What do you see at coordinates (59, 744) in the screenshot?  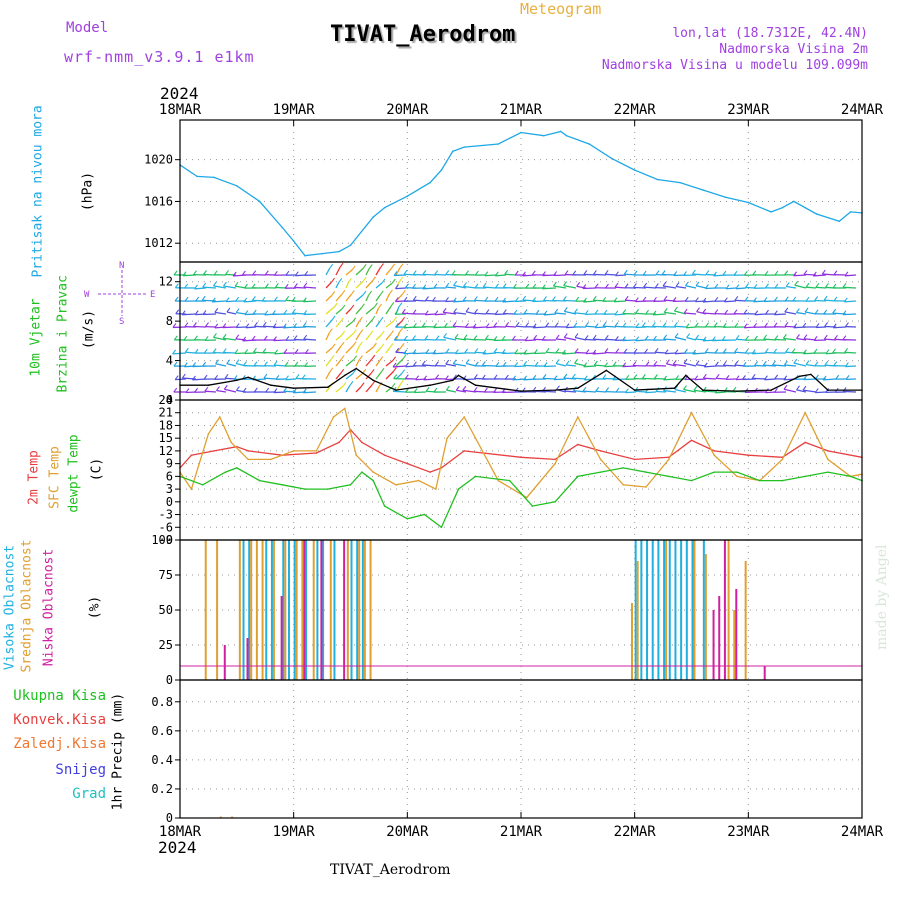 I see `precip-freezing-label: Zaledj.Kisa` at bounding box center [59, 744].